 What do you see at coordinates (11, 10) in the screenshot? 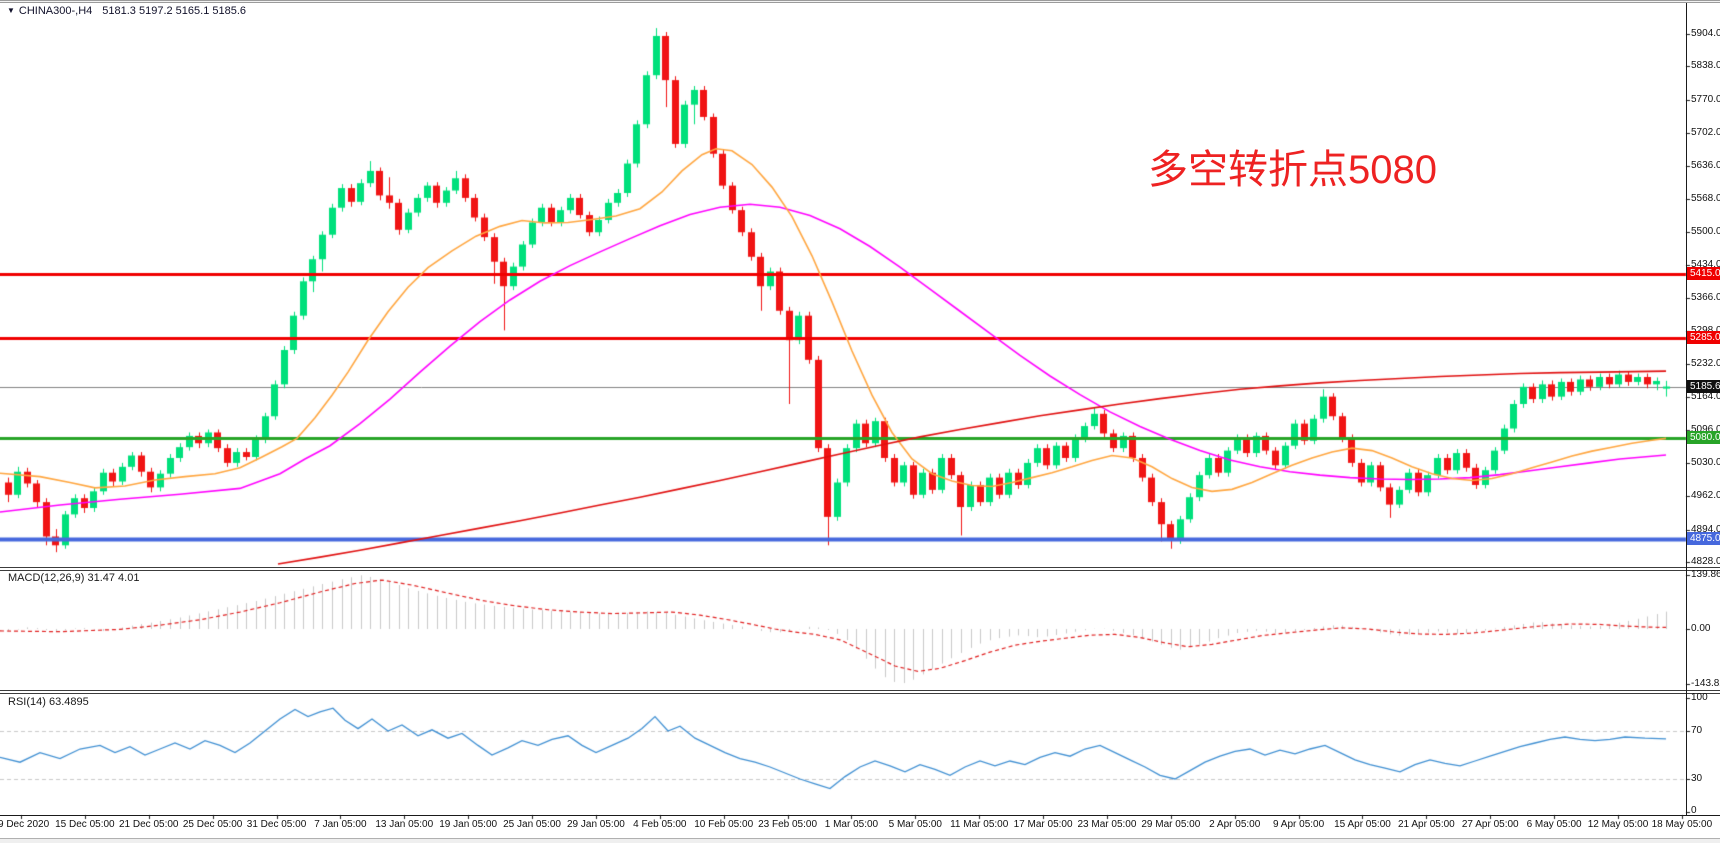
I see `symbol-dropdown-icon: ▼` at bounding box center [11, 10].